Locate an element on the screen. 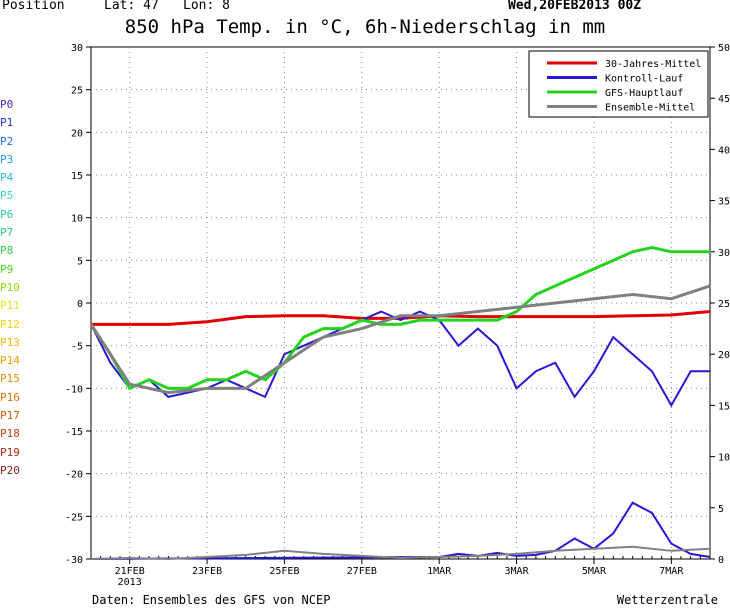  member-label-p9: P9 is located at coordinates (7, 269).